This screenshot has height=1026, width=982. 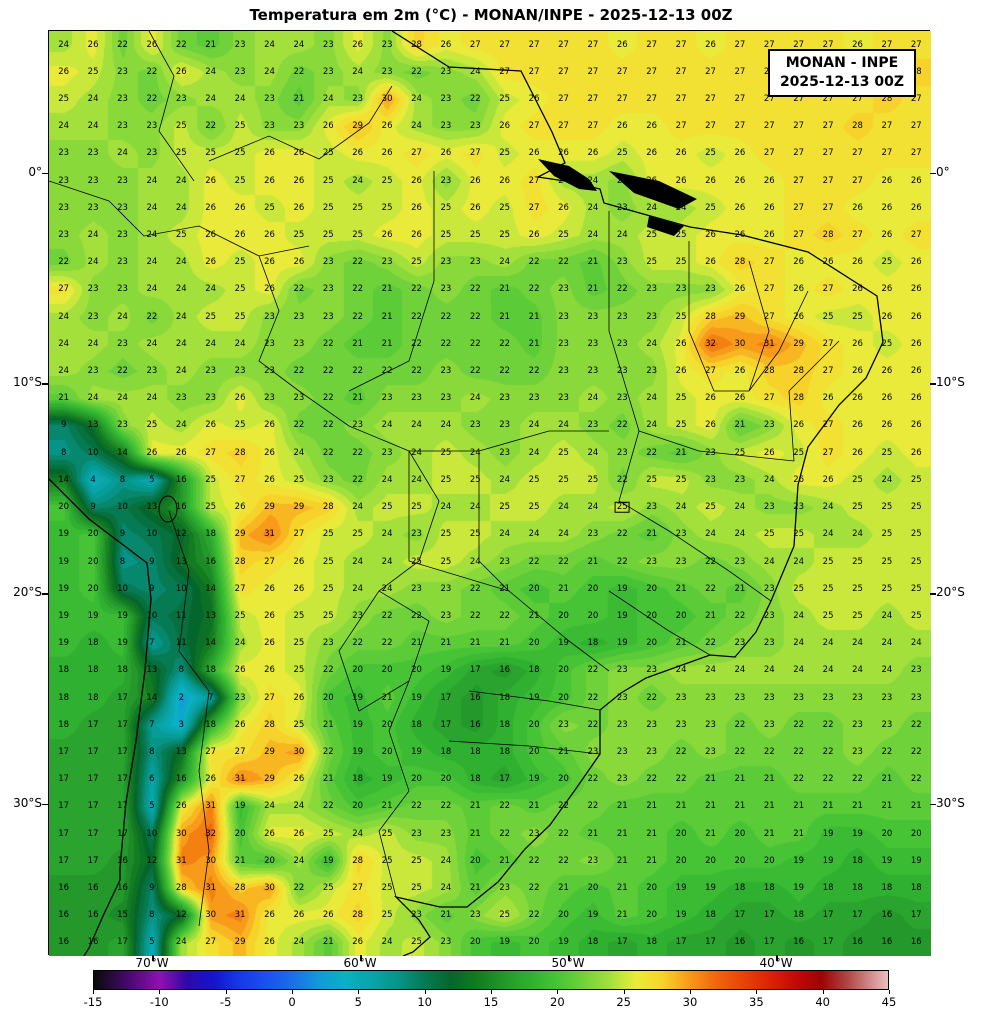 I want to click on pacific-coastline, so click(x=100, y=717).